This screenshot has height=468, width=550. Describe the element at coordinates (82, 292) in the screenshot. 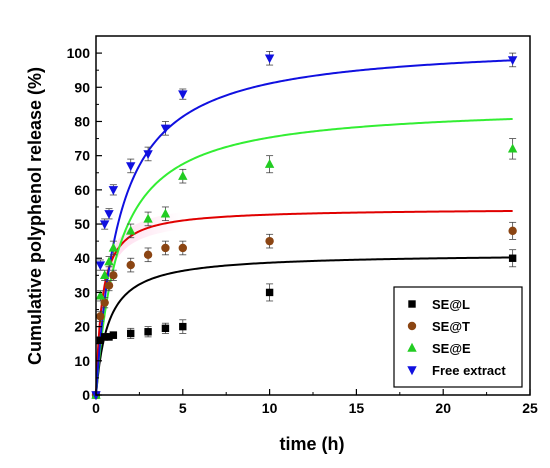

I see `y-tick-label: 30` at that location.